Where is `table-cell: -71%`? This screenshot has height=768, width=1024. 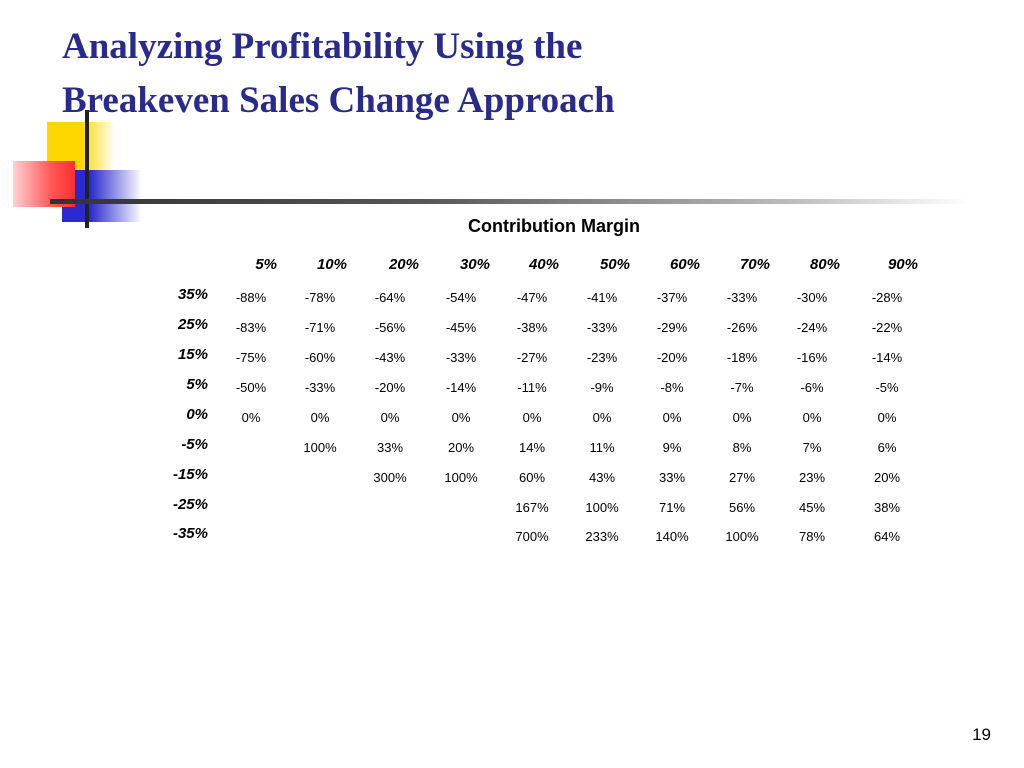 table-cell: -71% is located at coordinates (320, 327).